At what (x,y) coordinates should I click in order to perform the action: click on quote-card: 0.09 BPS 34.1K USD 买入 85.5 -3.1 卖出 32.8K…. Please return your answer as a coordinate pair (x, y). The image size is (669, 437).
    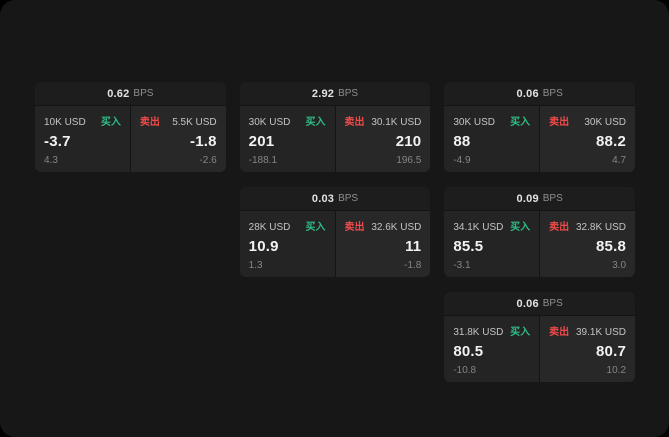
    Looking at the image, I should click on (539, 232).